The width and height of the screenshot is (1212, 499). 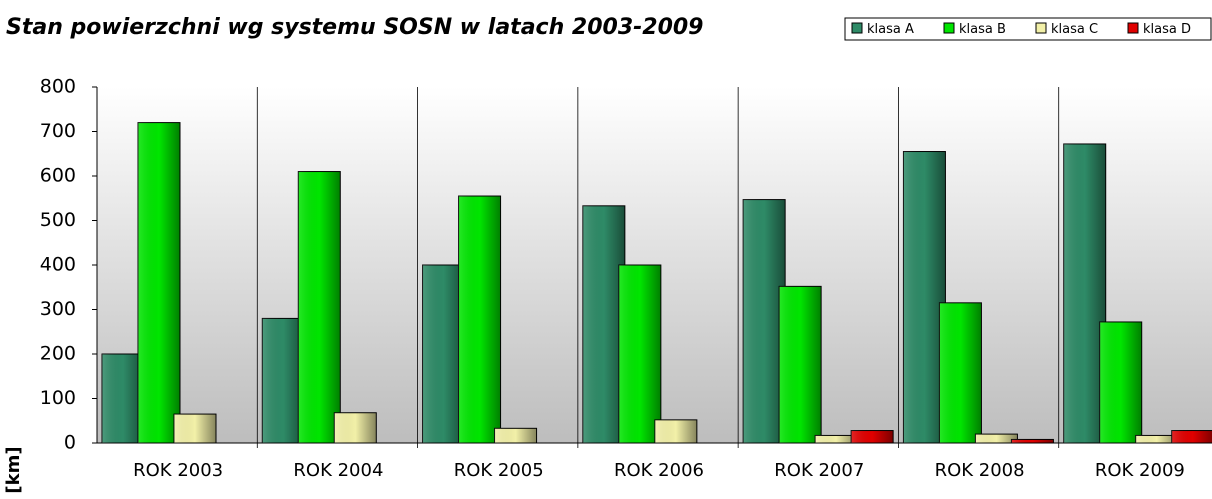 I want to click on x-tick-label: ROK 2007, so click(x=819, y=470).